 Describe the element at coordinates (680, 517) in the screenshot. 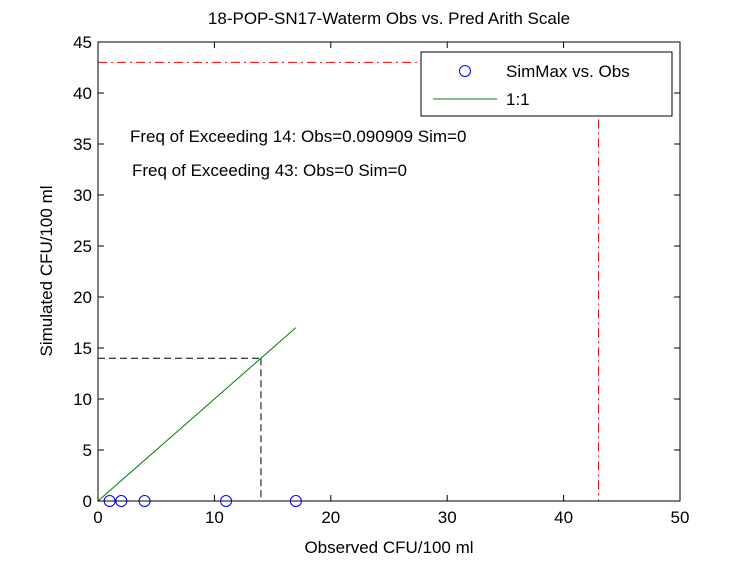

I see `x-tick-label: 50` at that location.